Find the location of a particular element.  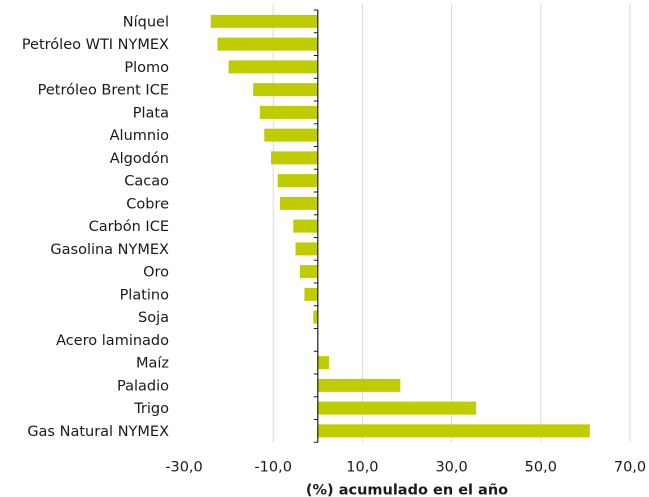

category-label: Gasolina NYMEX is located at coordinates (109, 250).